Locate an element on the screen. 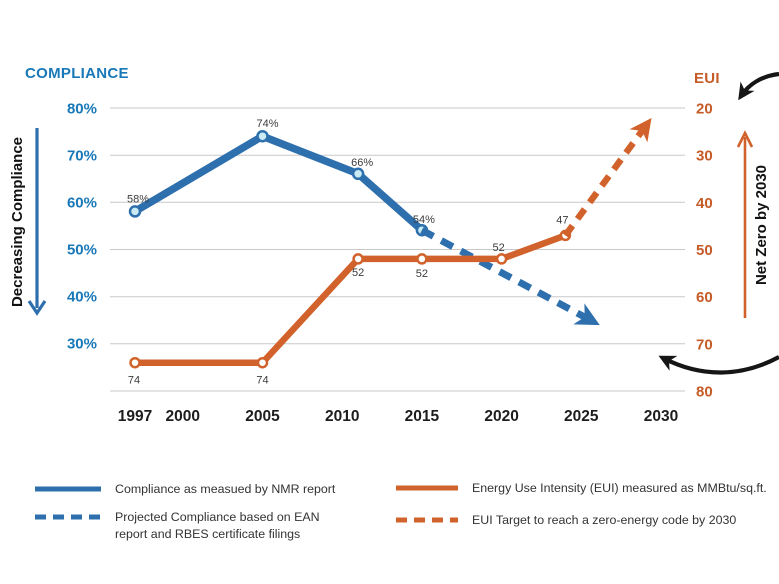  callout-arrow-bottom-right-icon is located at coordinates (718, 365).